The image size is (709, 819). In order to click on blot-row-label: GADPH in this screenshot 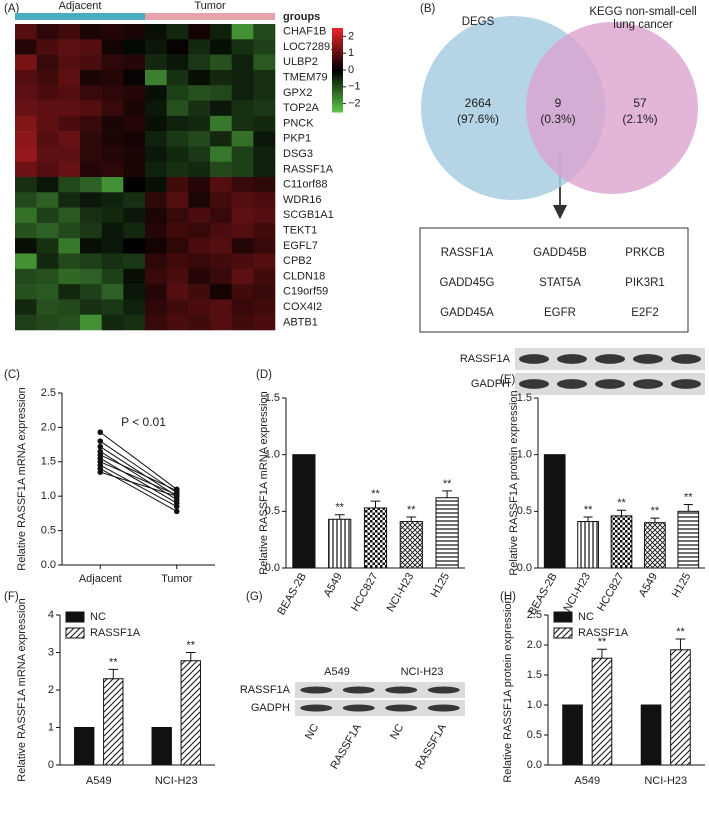, I will do `click(490, 384)`.